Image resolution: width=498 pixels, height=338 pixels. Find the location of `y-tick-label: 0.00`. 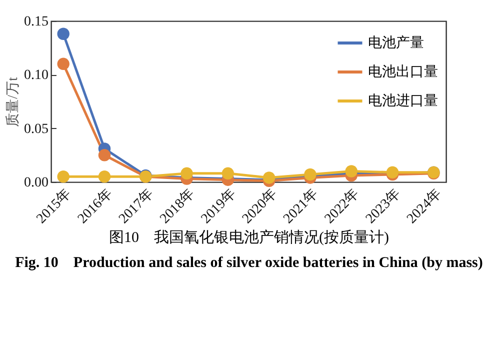

y-tick-label: 0.00 is located at coordinates (36, 183).